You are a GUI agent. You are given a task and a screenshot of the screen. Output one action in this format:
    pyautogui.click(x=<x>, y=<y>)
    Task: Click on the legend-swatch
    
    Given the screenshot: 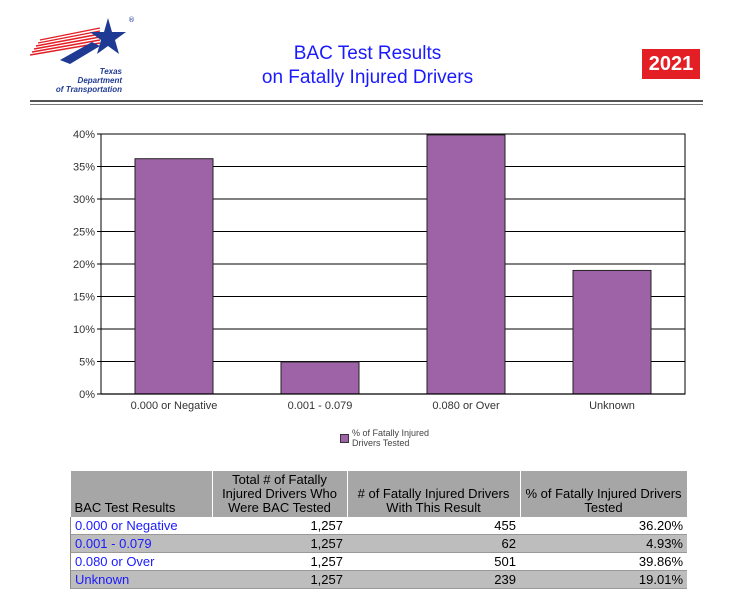 What is the action you would take?
    pyautogui.click(x=344, y=438)
    